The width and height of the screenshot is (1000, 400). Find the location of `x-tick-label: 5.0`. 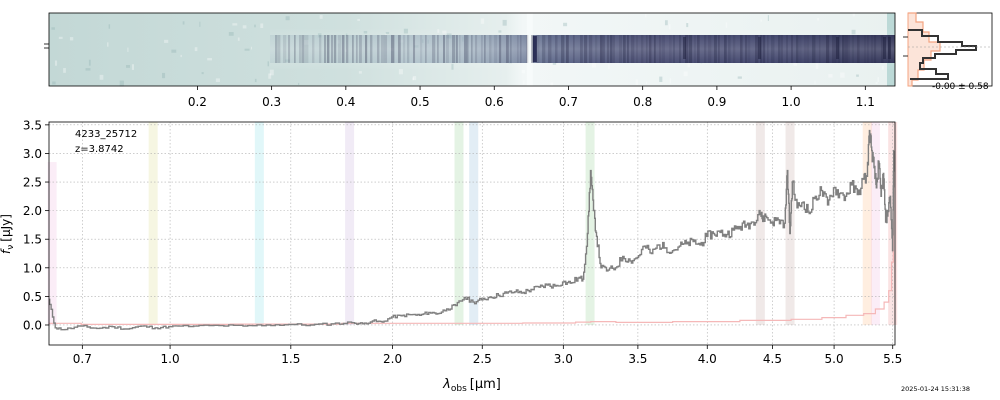

x-tick-label: 5.0 is located at coordinates (834, 359).